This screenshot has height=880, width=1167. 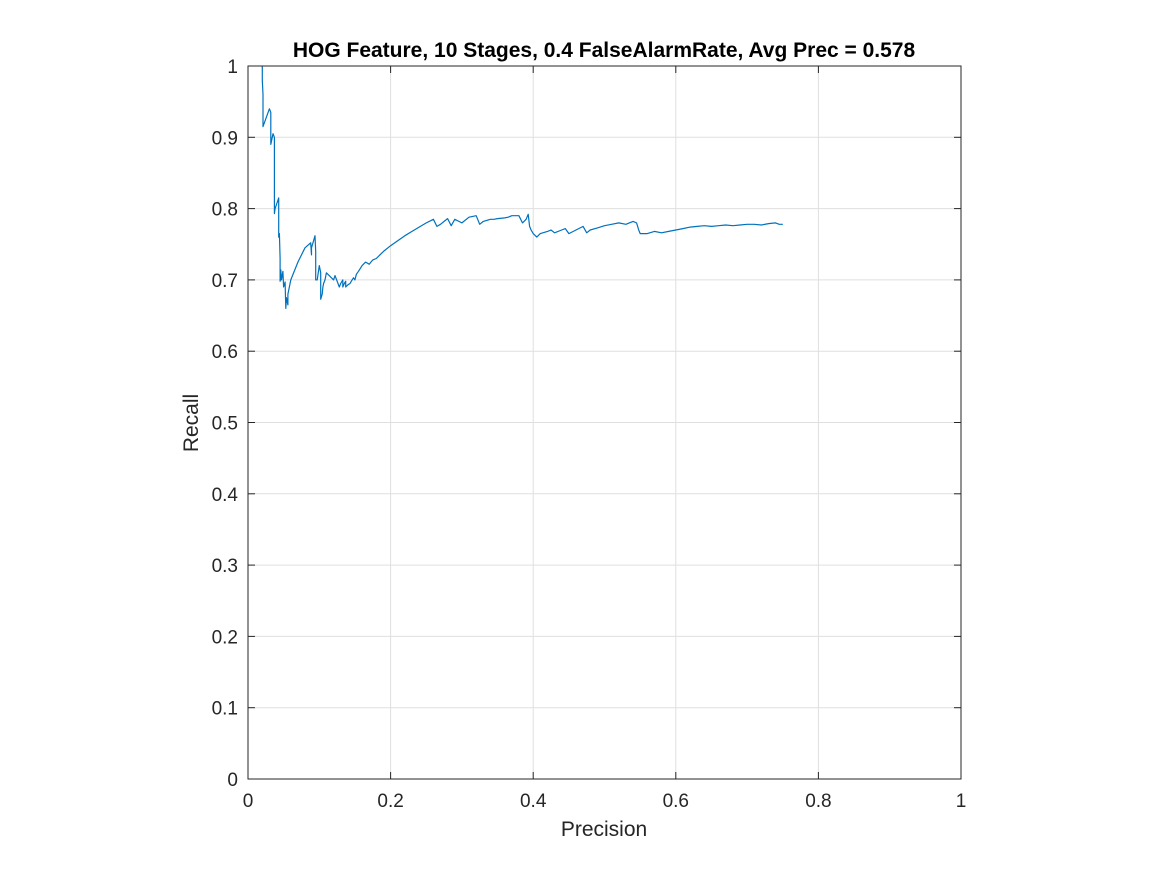 What do you see at coordinates (225, 210) in the screenshot?
I see `y-tick-label: 0.8` at bounding box center [225, 210].